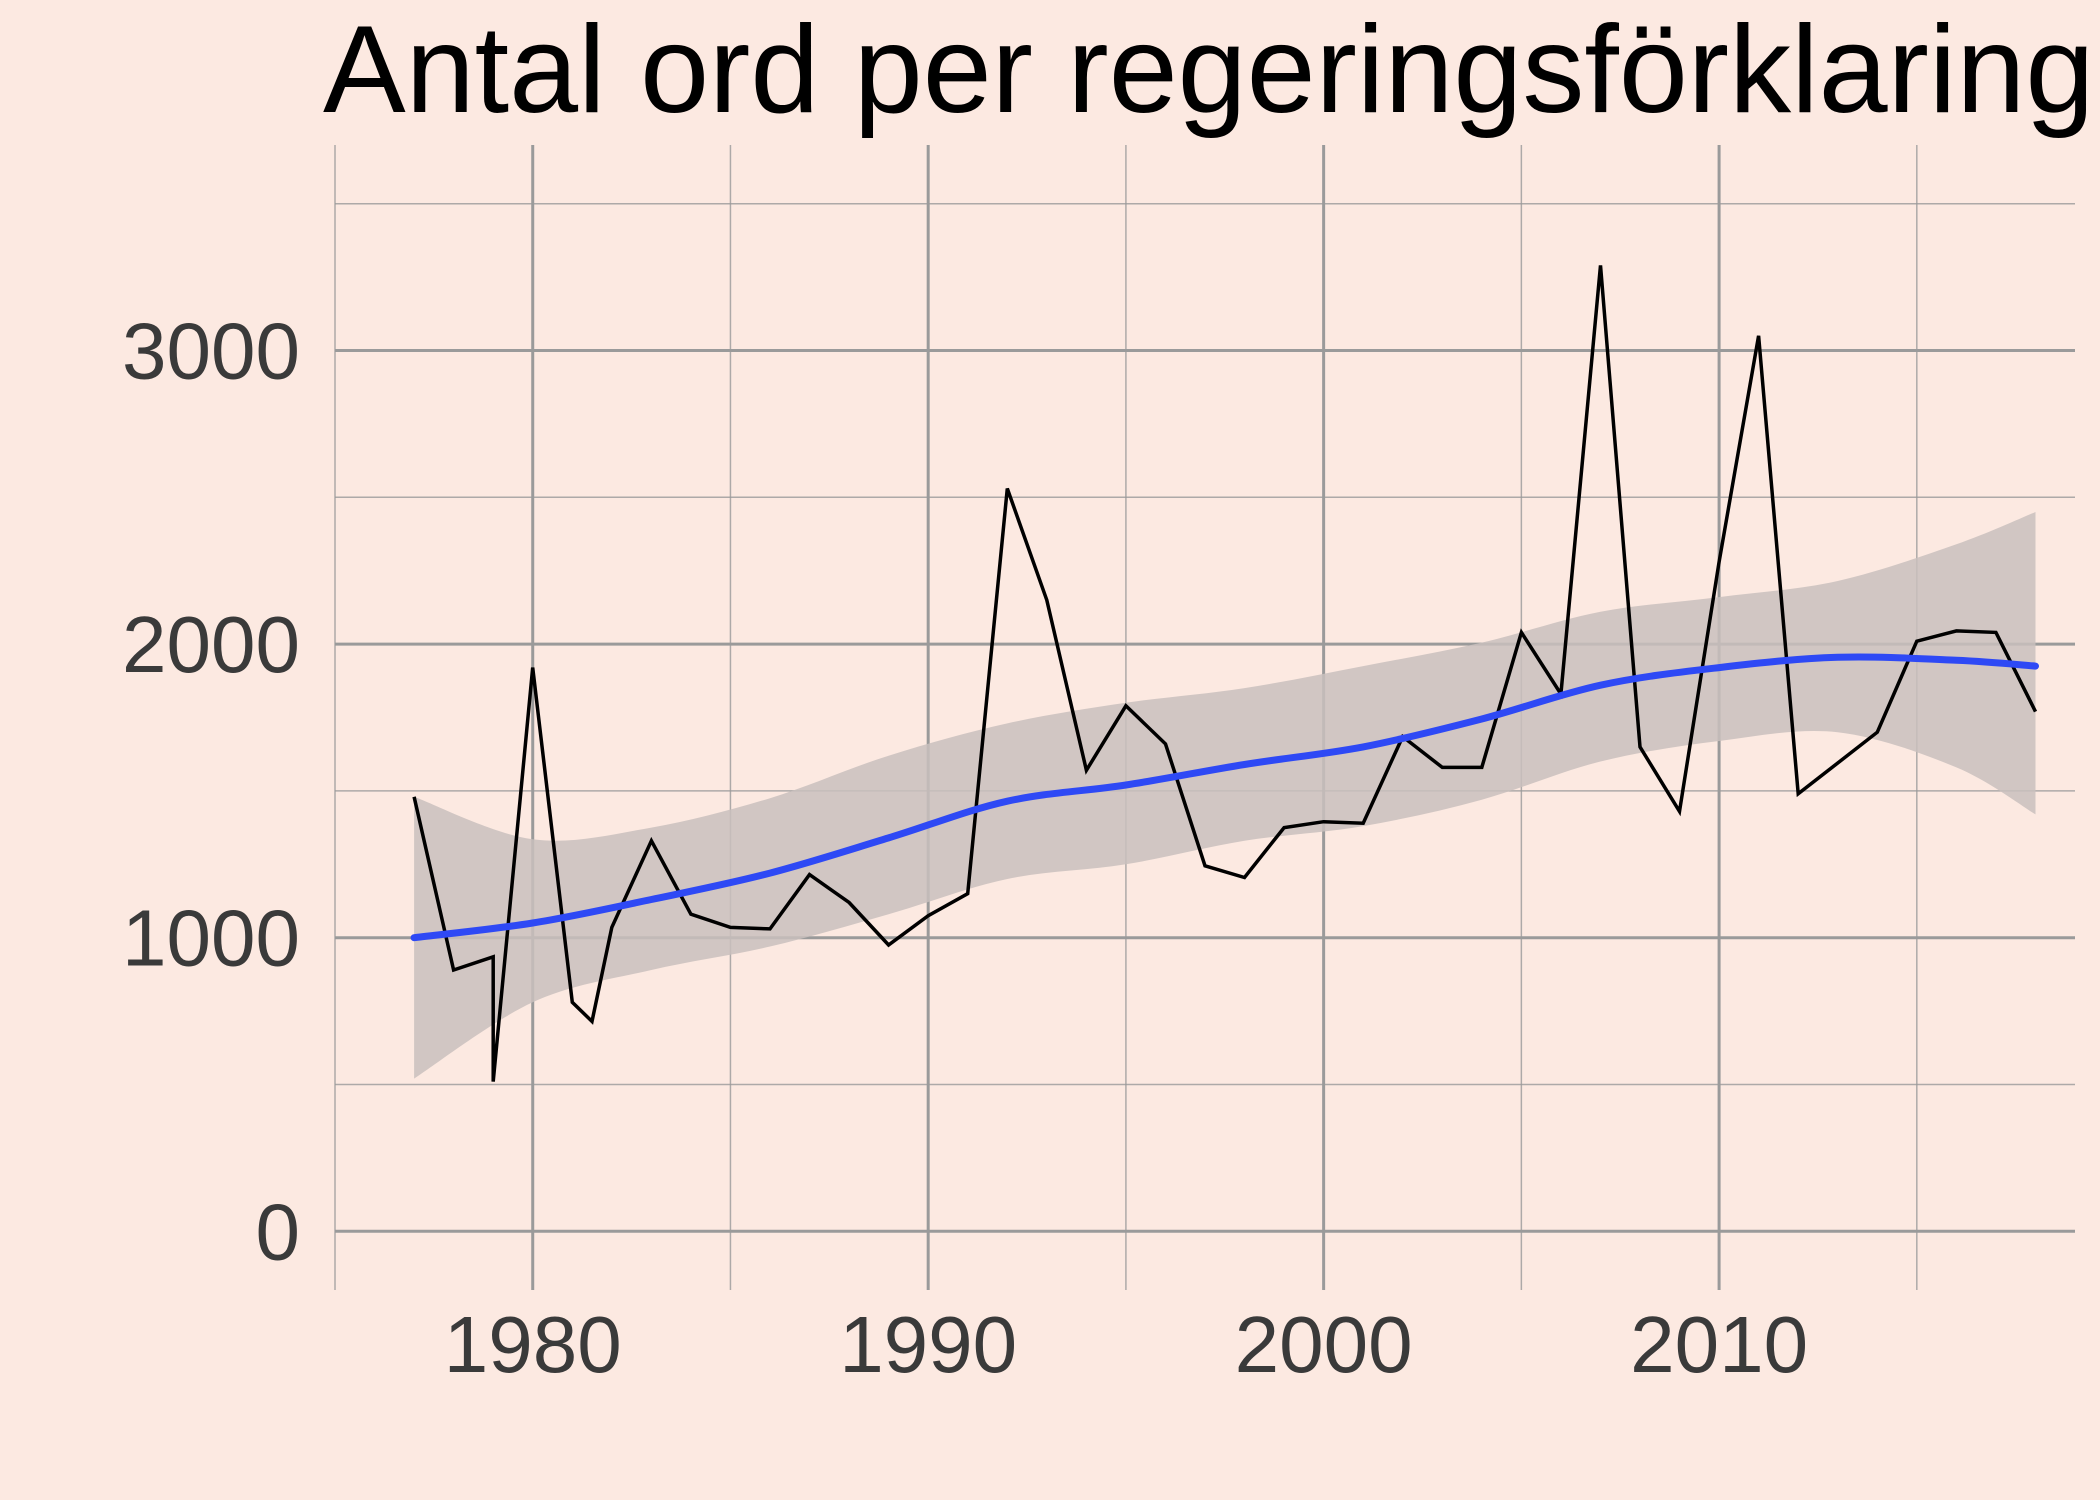 This screenshot has height=1500, width=2100. Describe the element at coordinates (533, 1344) in the screenshot. I see `x-tick-label: 1980` at that location.